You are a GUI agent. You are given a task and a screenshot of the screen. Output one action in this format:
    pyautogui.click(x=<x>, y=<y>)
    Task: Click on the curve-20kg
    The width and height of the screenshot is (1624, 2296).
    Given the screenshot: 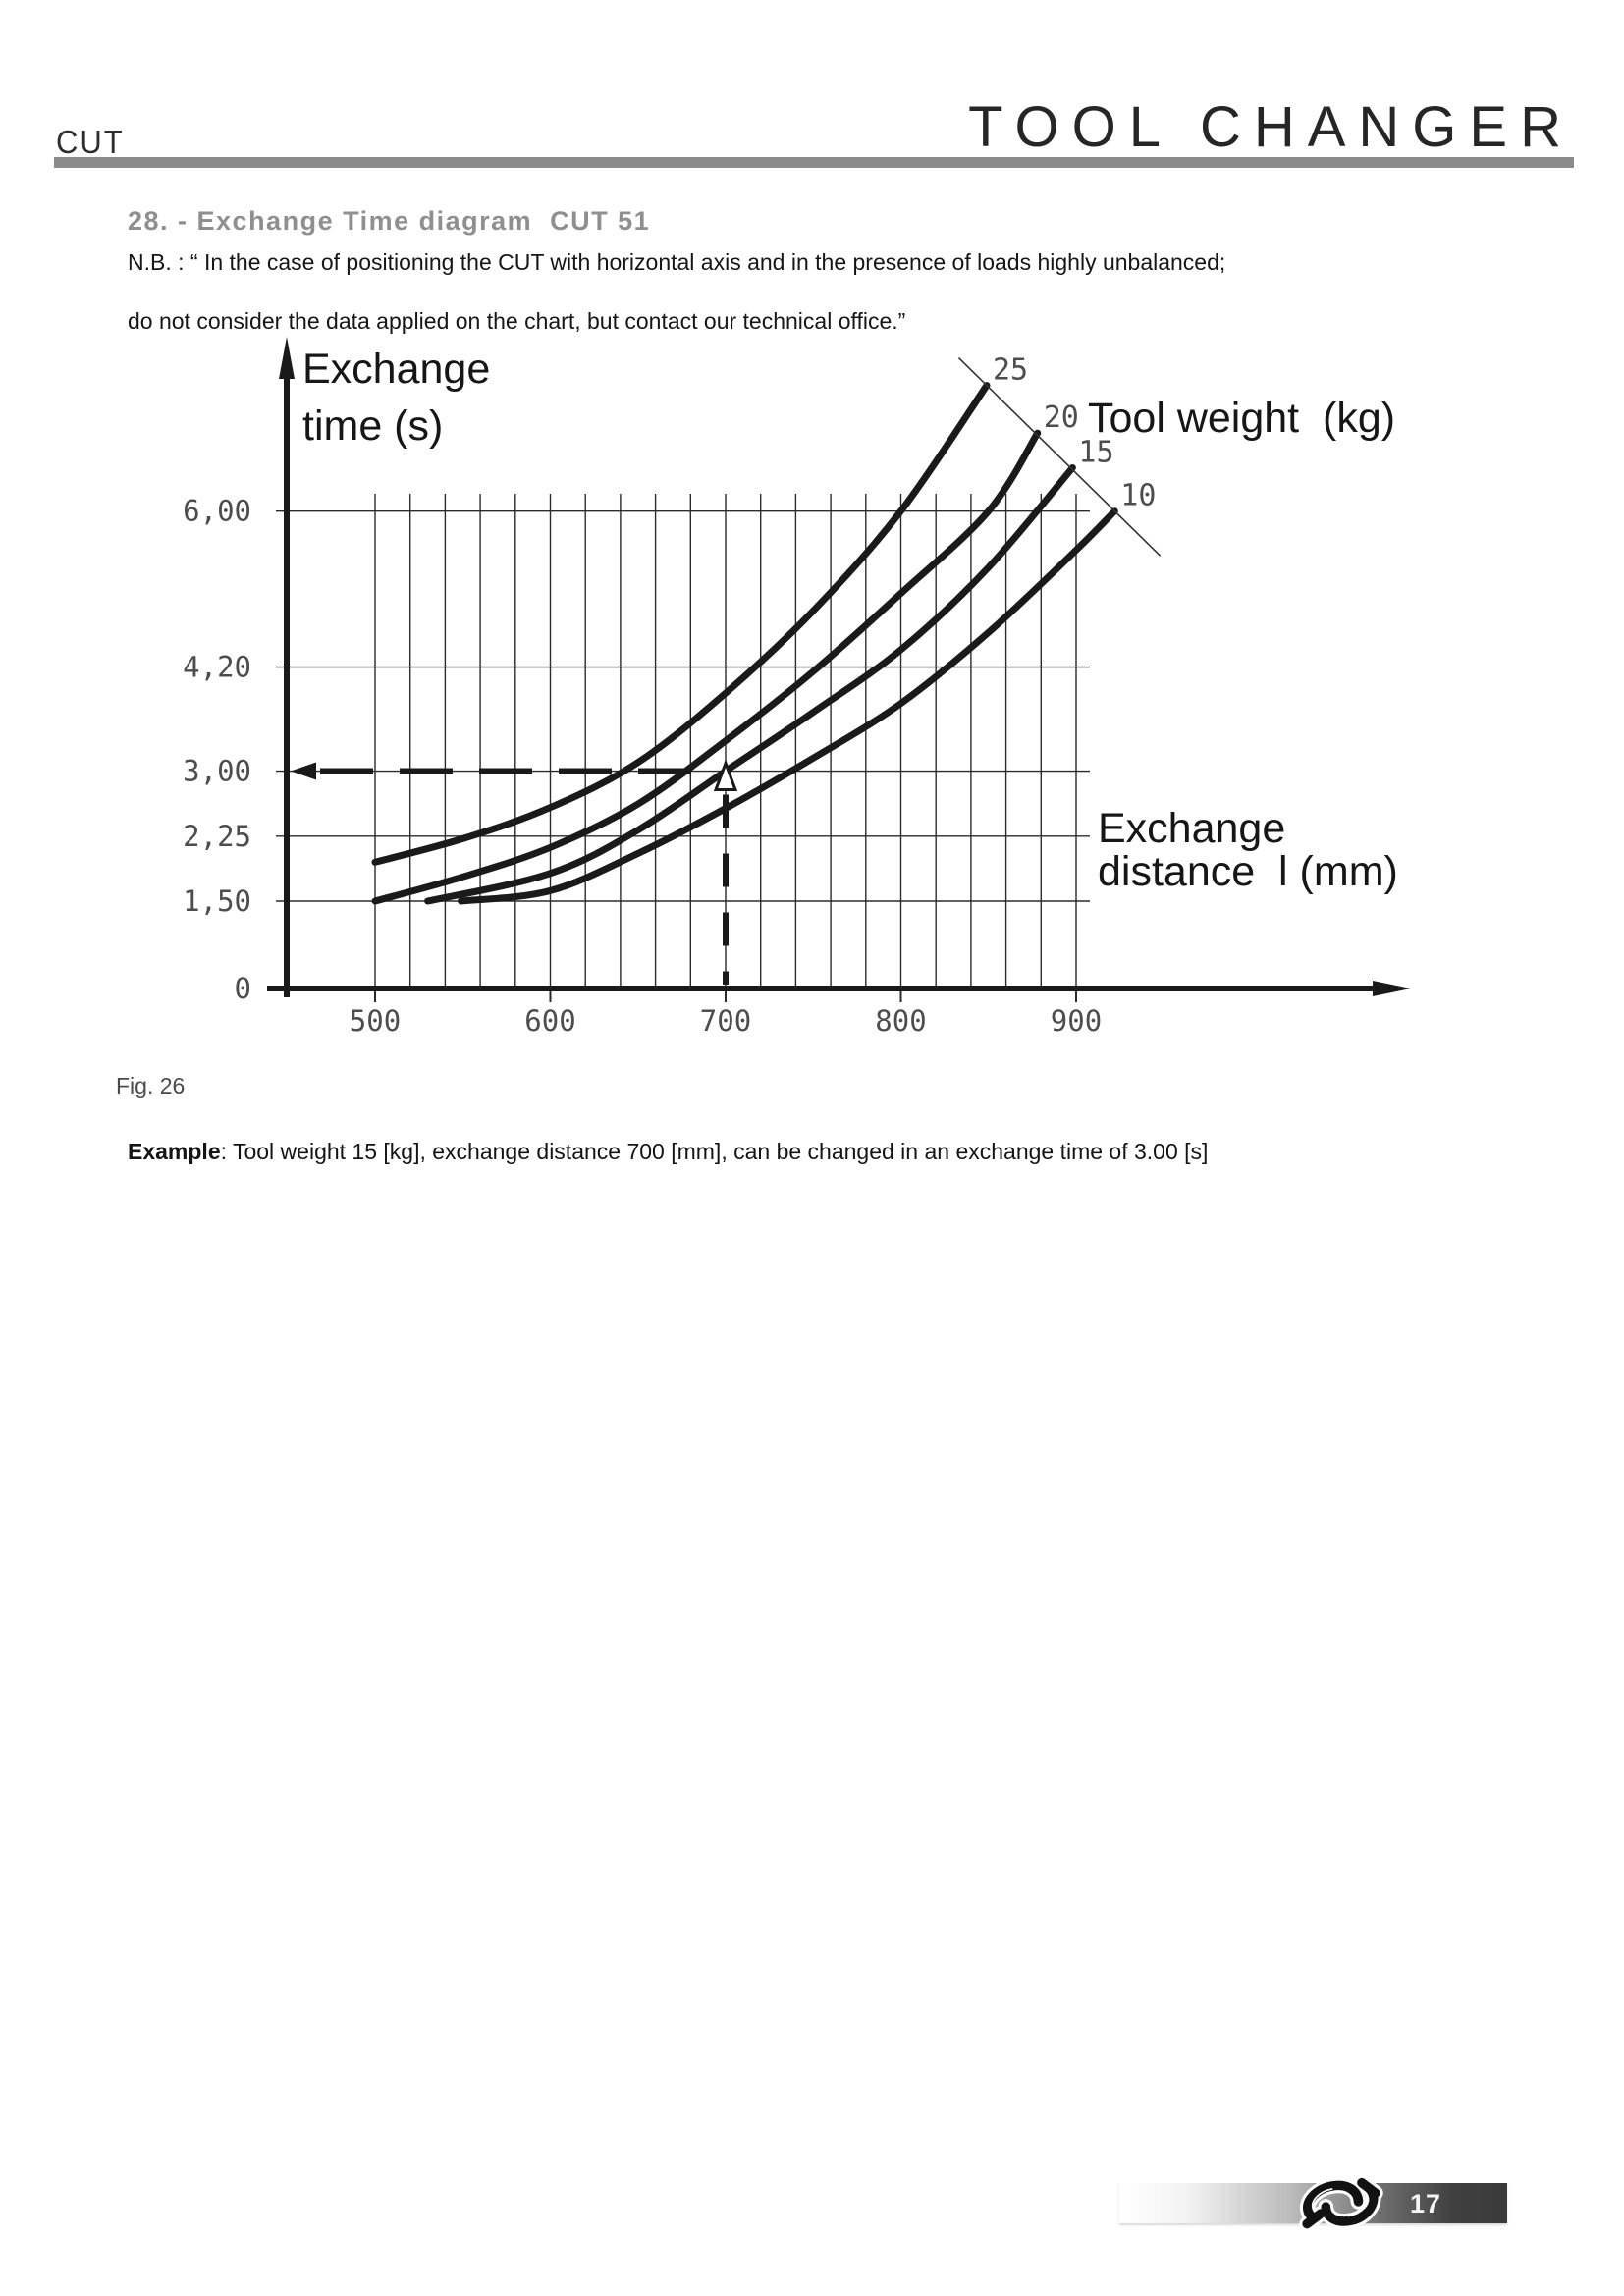 What is the action you would take?
    pyautogui.click(x=706, y=667)
    